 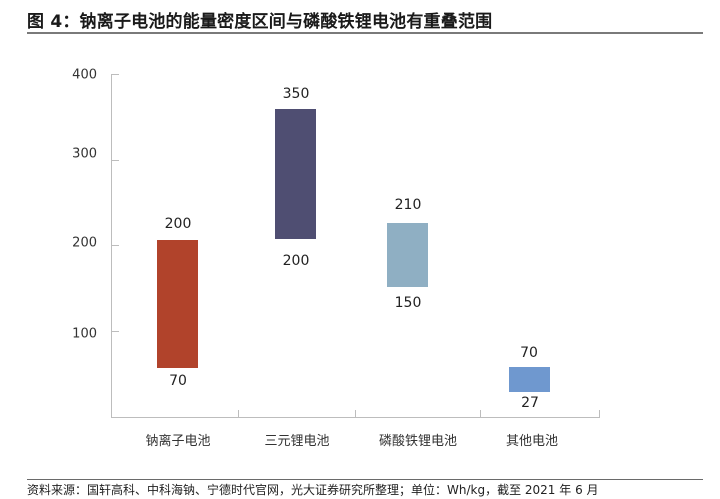 What do you see at coordinates (296, 261) in the screenshot?
I see `bar-low-label: 200` at bounding box center [296, 261].